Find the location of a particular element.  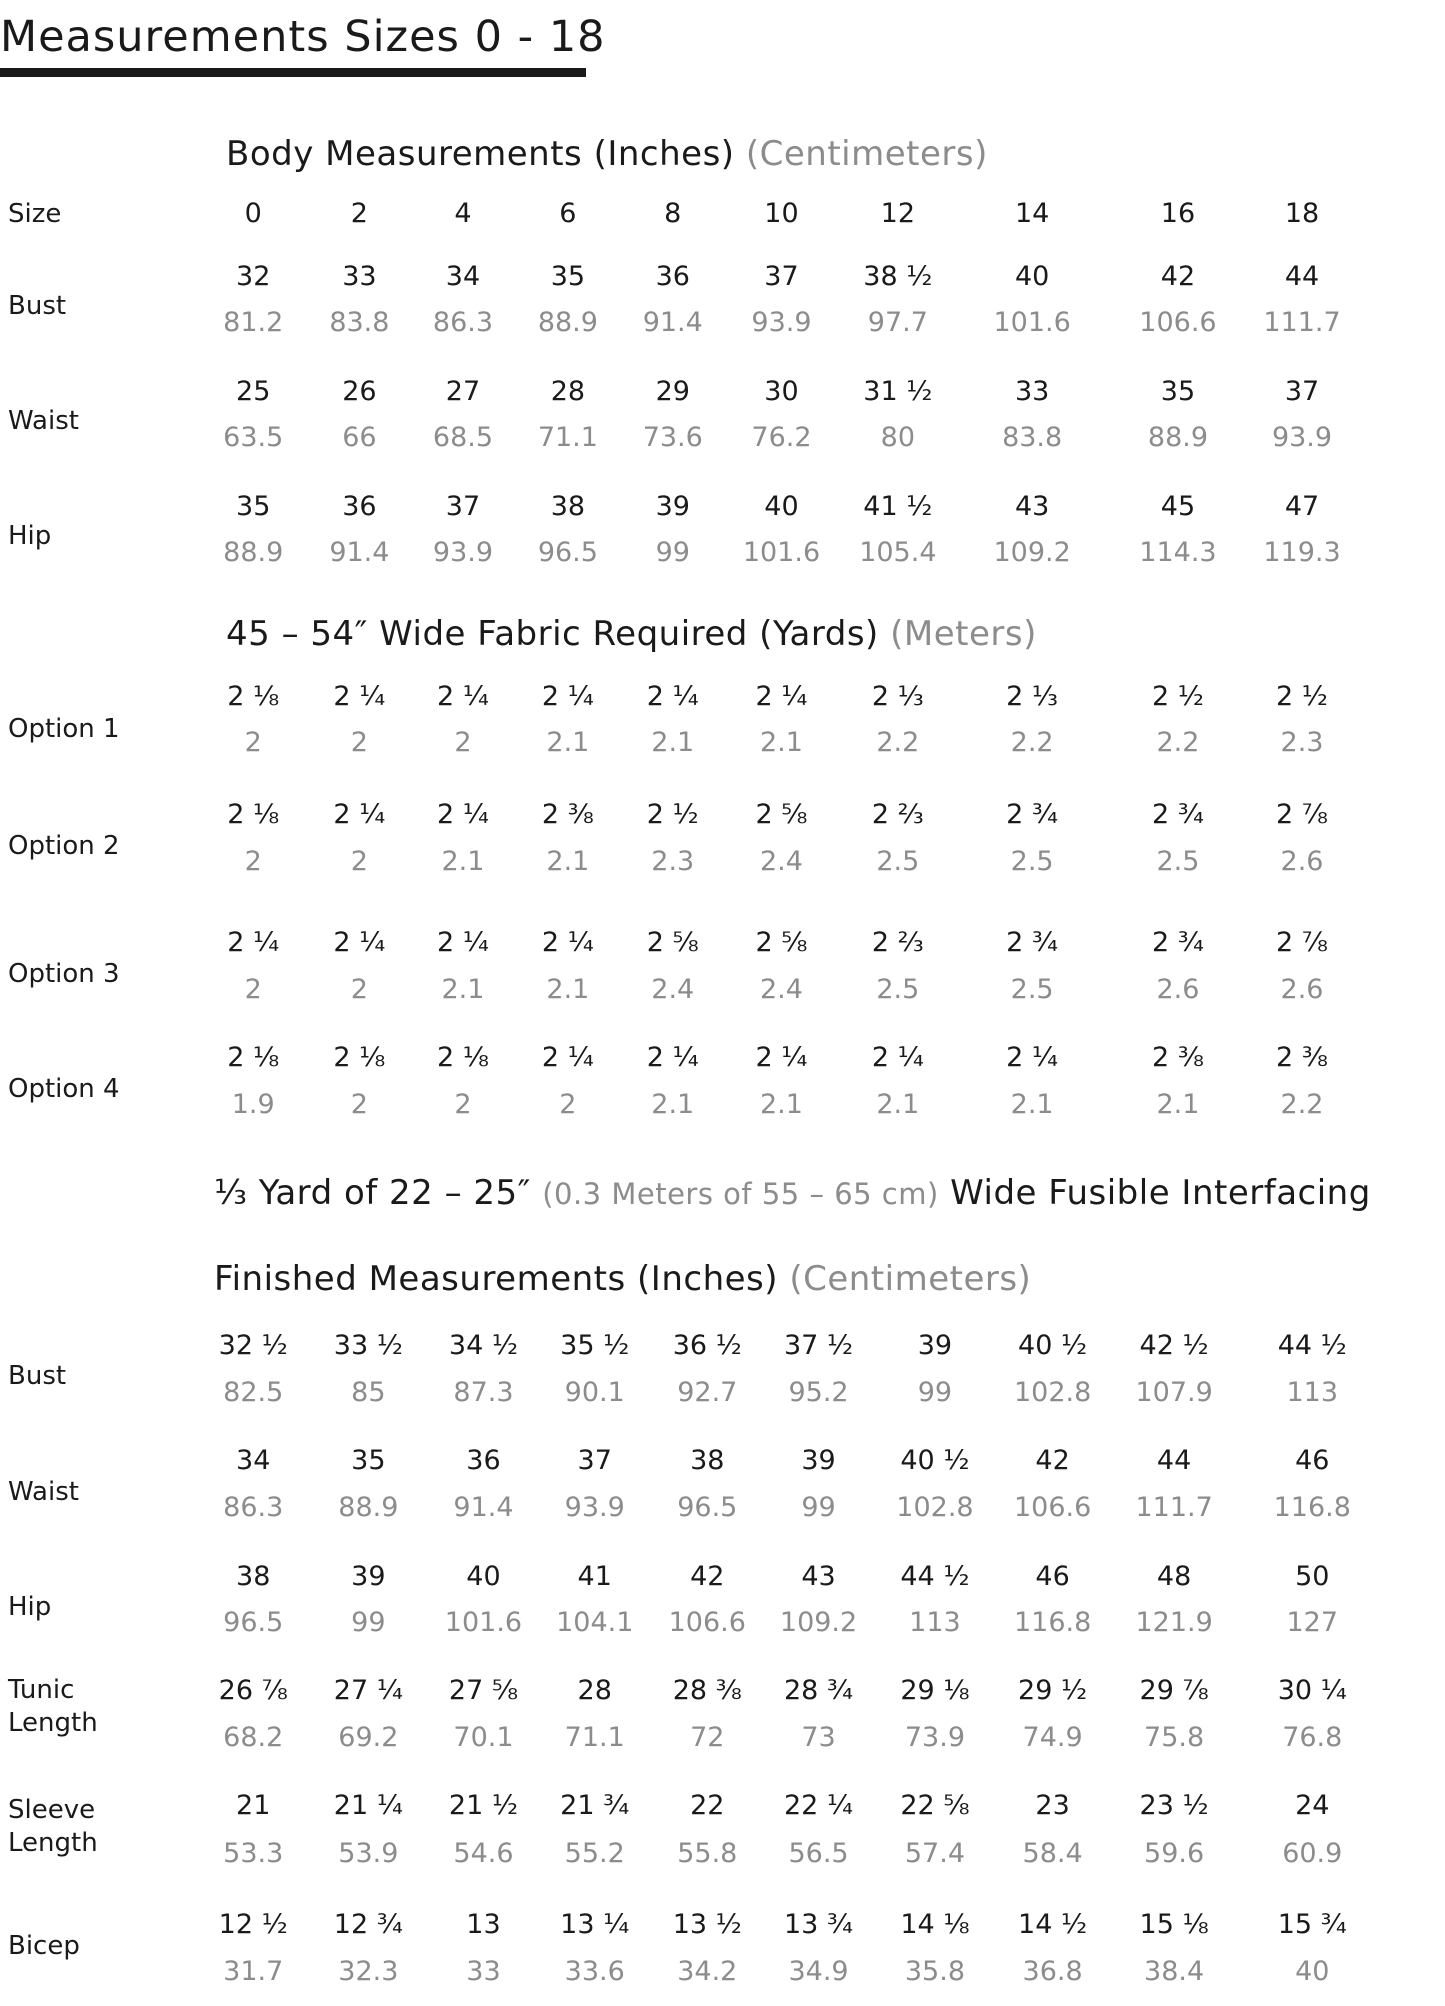

interfacing-part2: (0.3 Meters of 55 – 65 cm) is located at coordinates (740, 1194).